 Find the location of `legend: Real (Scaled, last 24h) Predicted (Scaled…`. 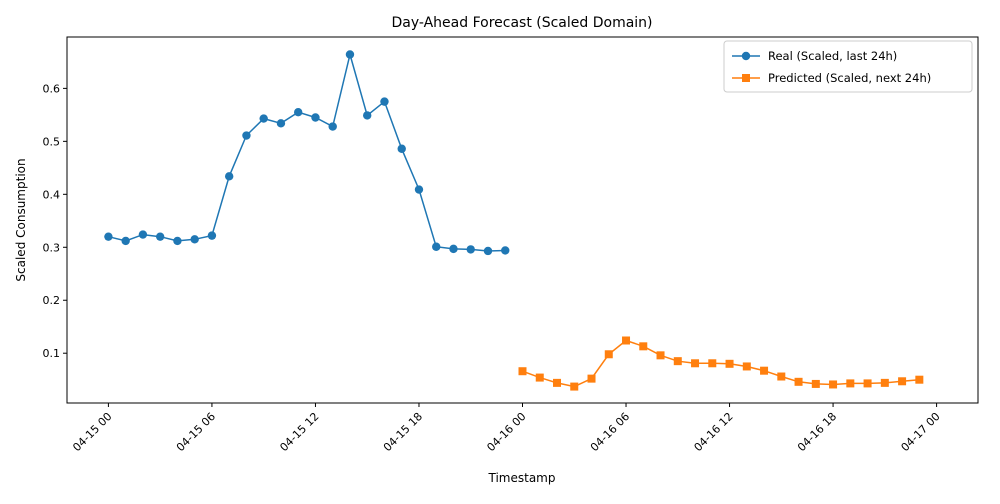

legend: Real (Scaled, last 24h) Predicted (Scaled… is located at coordinates (848, 66).